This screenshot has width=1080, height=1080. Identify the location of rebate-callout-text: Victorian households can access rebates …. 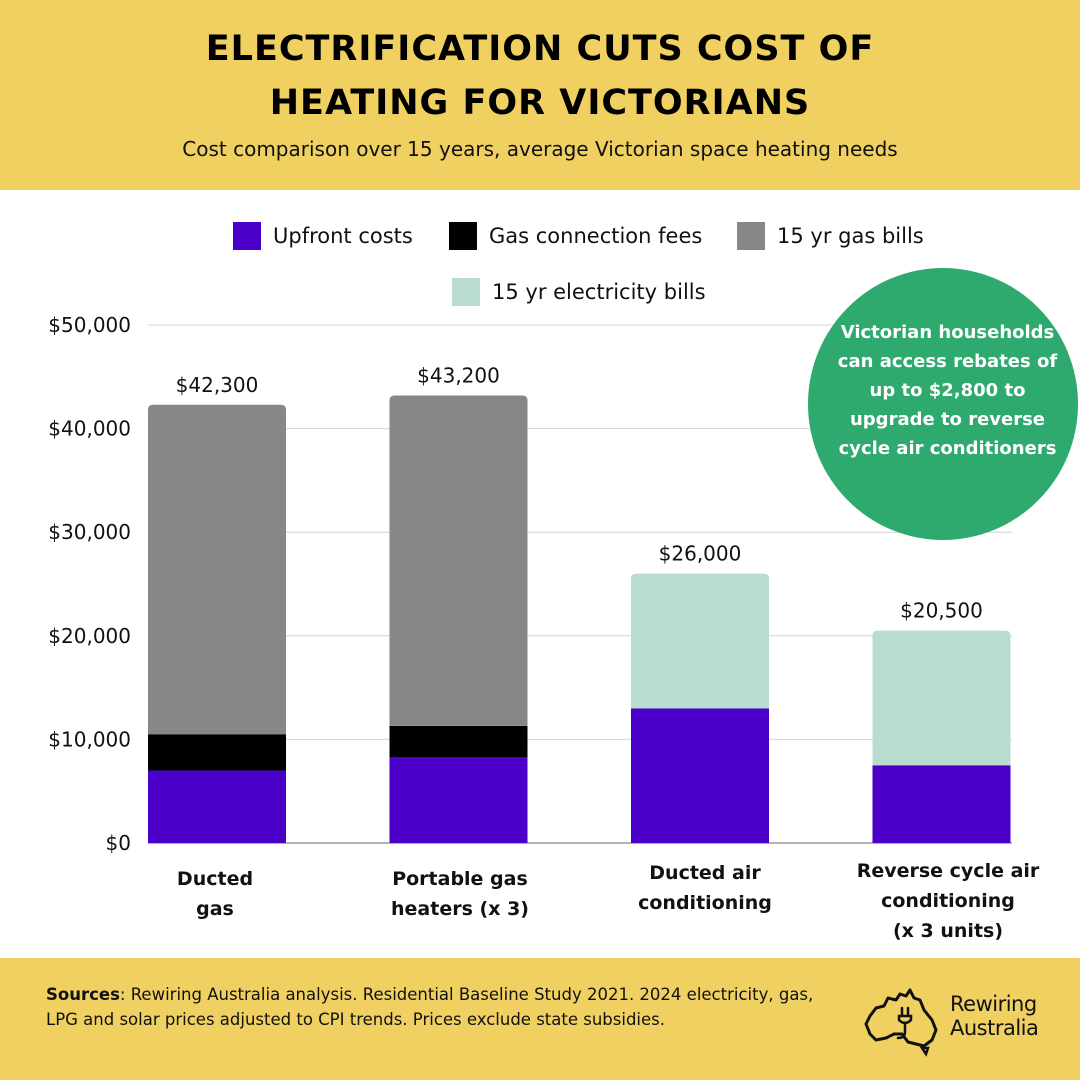
(947, 390).